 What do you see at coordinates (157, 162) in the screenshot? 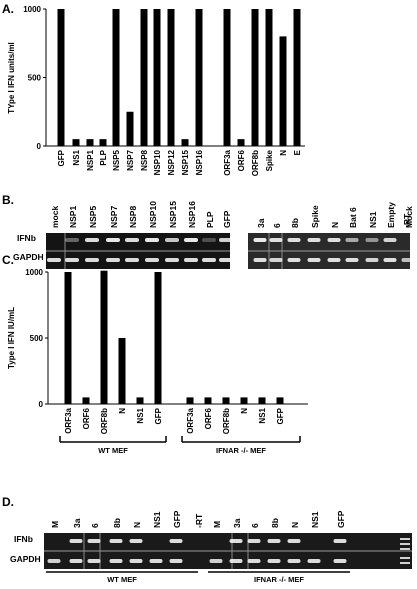
I see `panel-a-x-tick-label: NSP10` at bounding box center [157, 162].